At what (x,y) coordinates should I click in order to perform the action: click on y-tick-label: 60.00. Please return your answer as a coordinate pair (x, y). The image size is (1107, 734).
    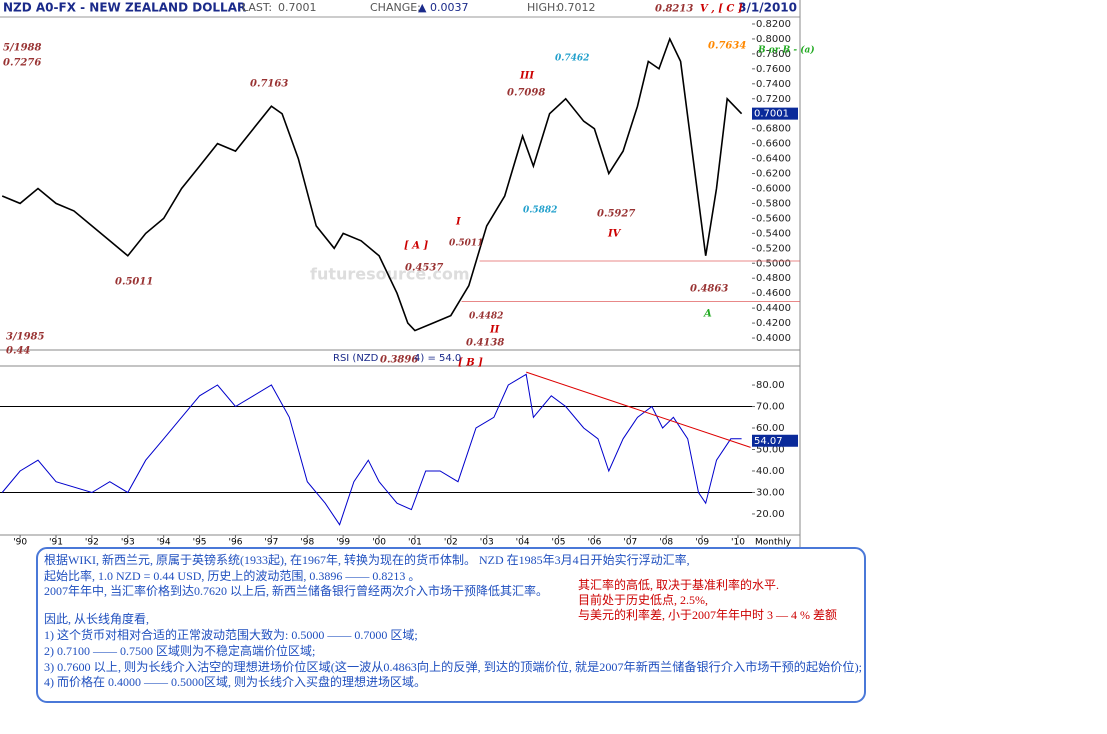
    Looking at the image, I should click on (770, 428).